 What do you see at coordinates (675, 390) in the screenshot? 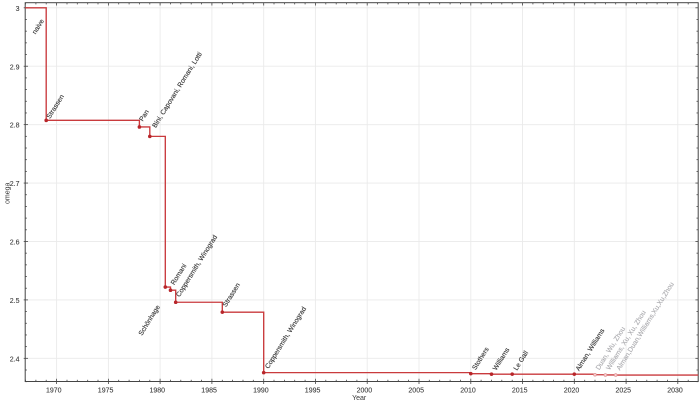
I see `svg-text: 2030` at bounding box center [675, 390].